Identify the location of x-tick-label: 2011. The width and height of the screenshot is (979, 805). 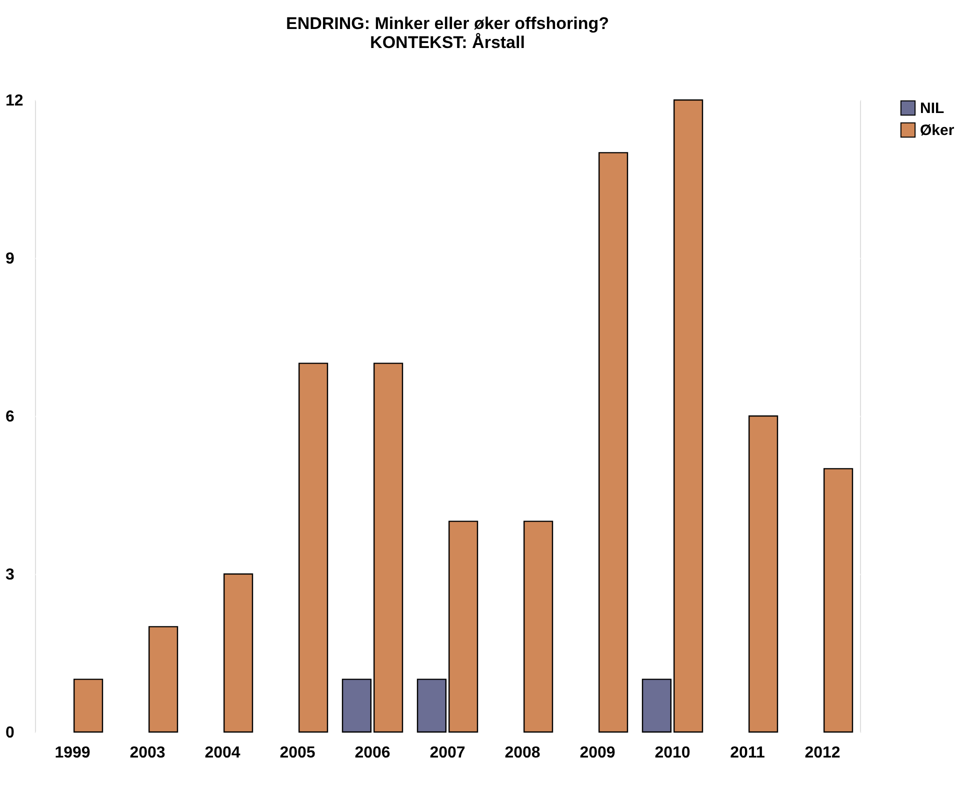
(747, 753).